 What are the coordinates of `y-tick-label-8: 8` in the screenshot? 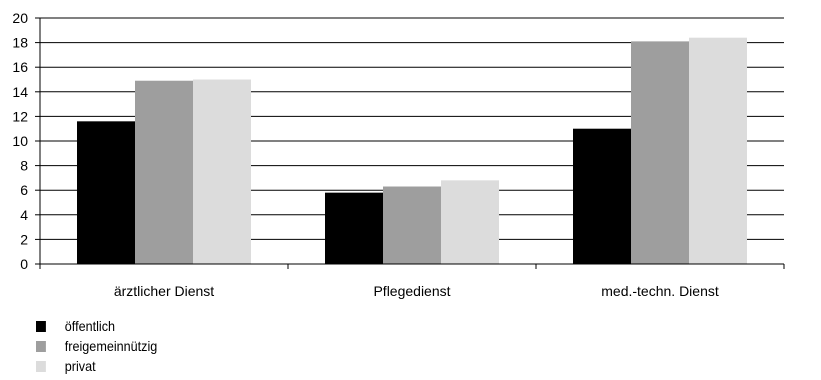 It's located at (24, 166).